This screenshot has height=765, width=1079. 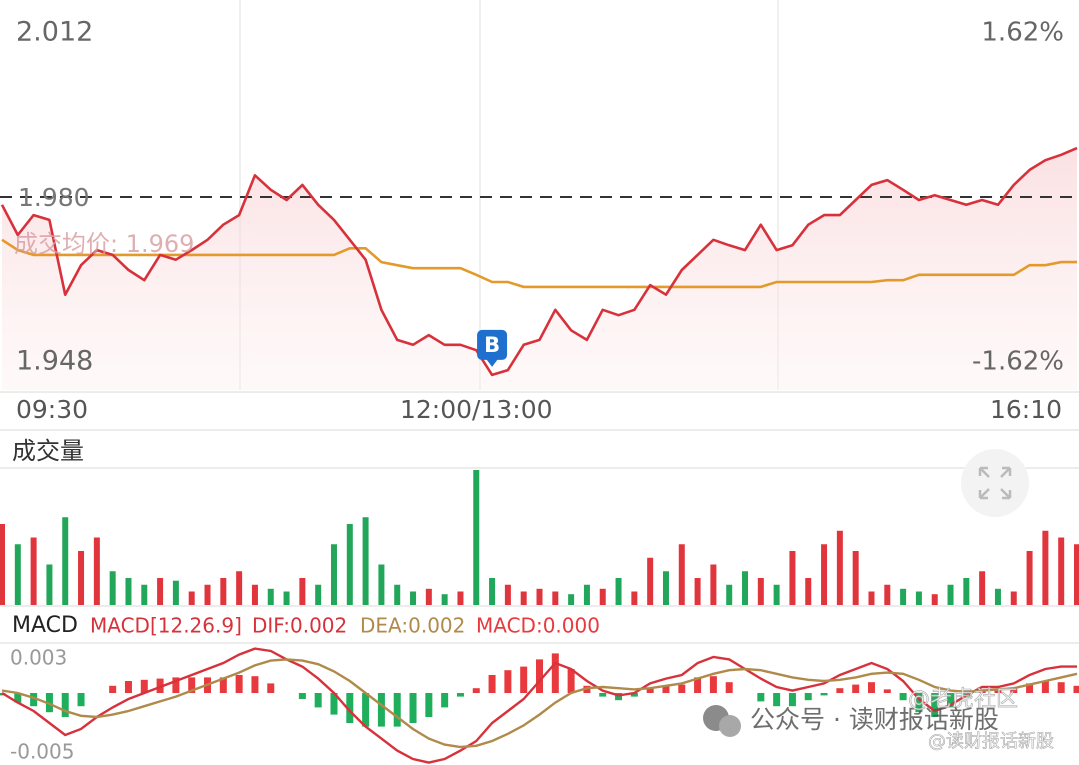 I want to click on macd-params: MACD[12.26.9], so click(x=166, y=626).